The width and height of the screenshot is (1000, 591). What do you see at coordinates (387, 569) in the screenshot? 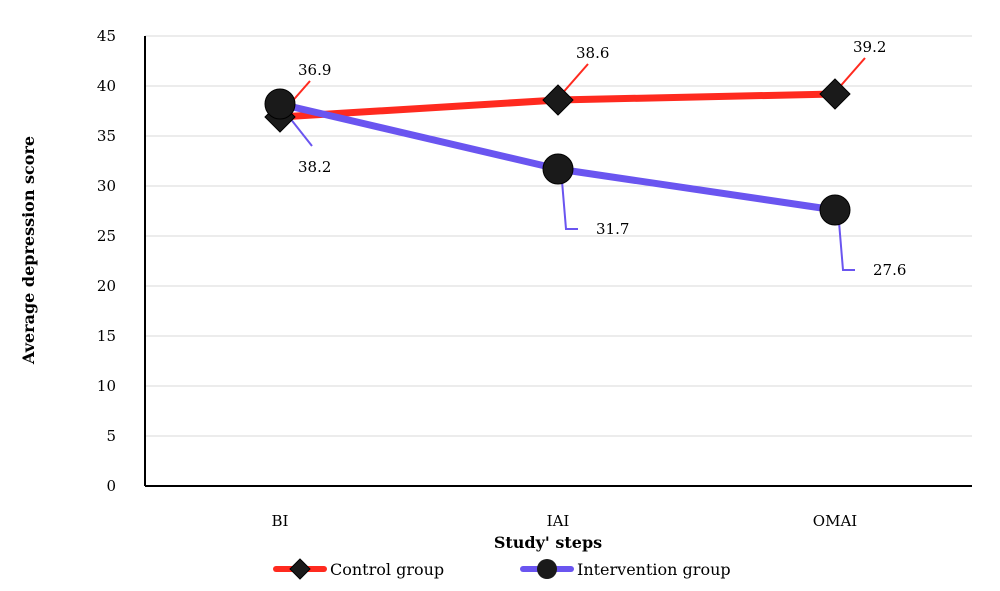
I see `legend-label: Control group` at bounding box center [387, 569].